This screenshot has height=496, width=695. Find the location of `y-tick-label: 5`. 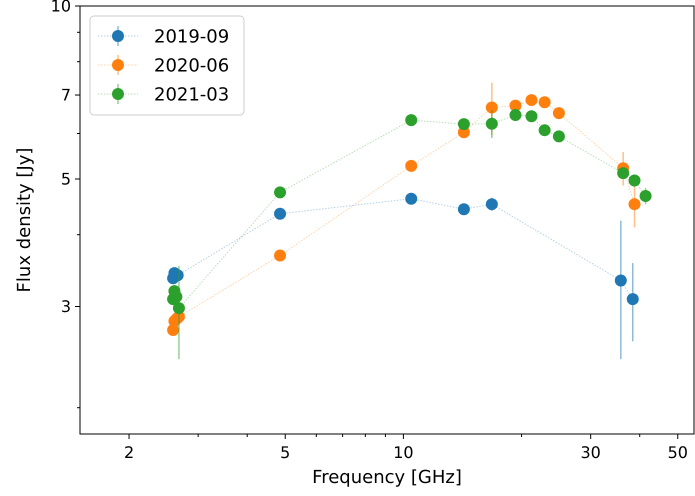

y-tick-label: 5 is located at coordinates (65, 179).